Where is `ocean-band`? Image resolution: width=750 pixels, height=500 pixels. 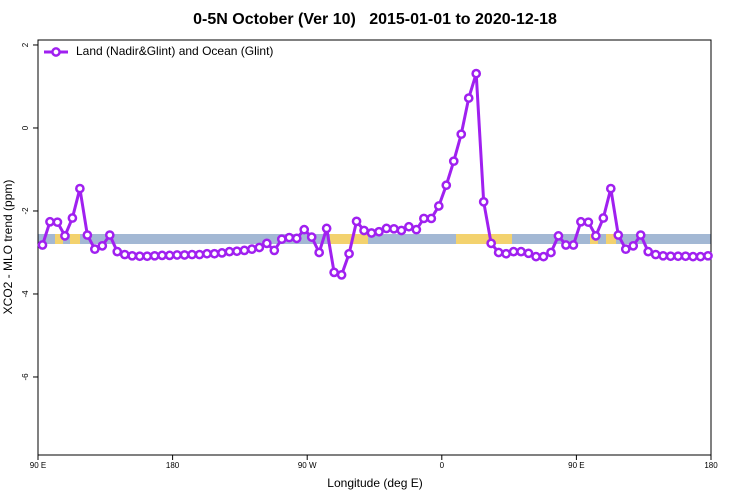 ocean-band is located at coordinates (374, 239).